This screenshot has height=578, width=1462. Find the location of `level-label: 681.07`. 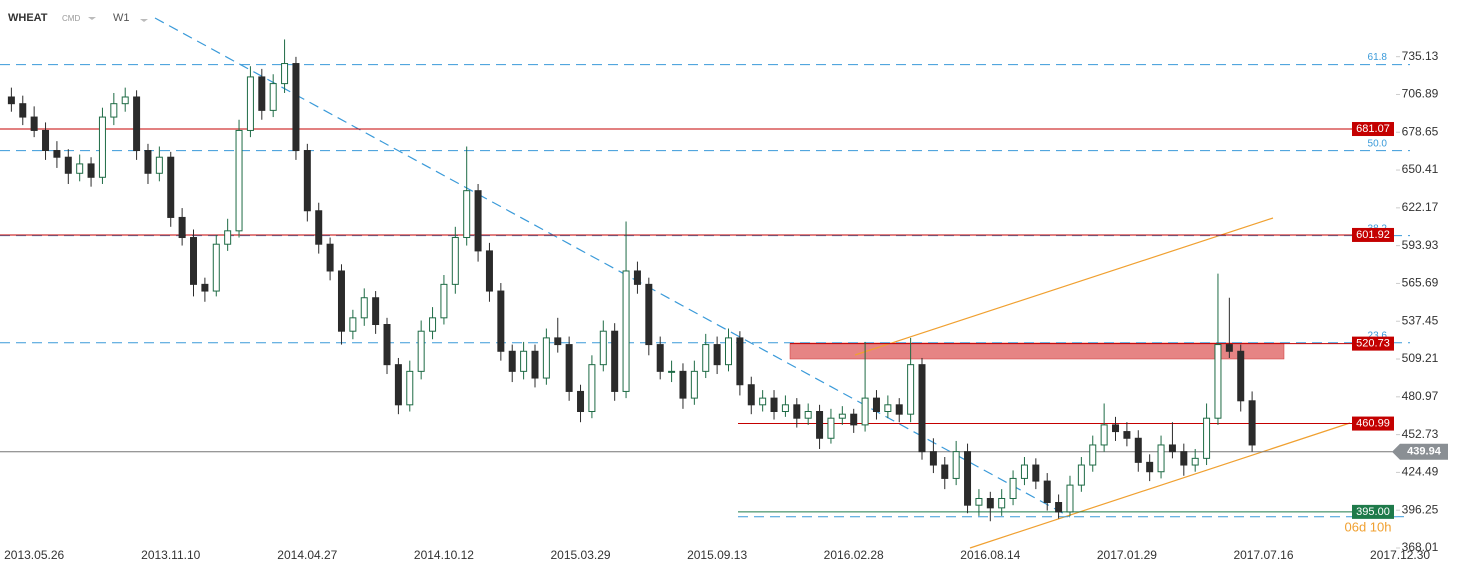

level-label: 681.07 is located at coordinates (1373, 129).